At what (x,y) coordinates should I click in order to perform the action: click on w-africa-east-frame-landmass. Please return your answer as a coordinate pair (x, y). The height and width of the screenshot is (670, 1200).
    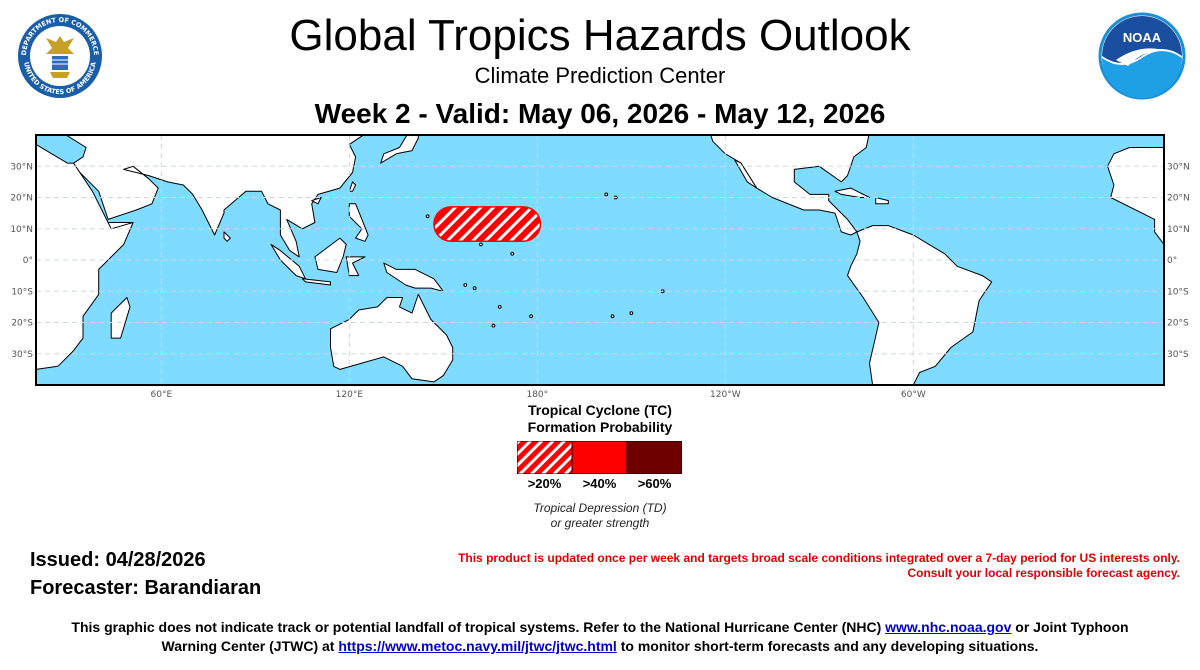
    Looking at the image, I should click on (1135, 196).